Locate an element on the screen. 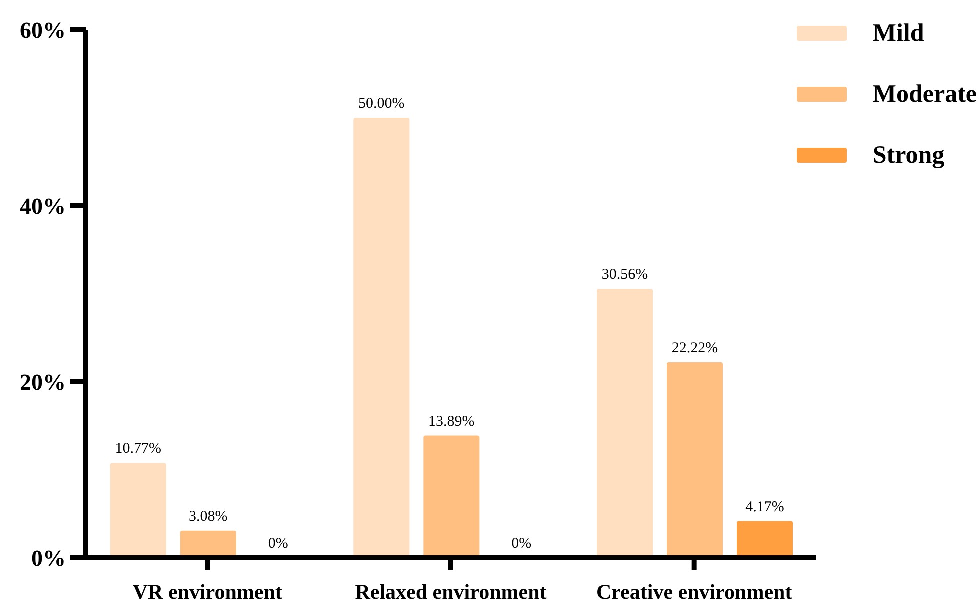 Image resolution: width=979 pixels, height=613 pixels. data-label: 10.77% is located at coordinates (138, 449).